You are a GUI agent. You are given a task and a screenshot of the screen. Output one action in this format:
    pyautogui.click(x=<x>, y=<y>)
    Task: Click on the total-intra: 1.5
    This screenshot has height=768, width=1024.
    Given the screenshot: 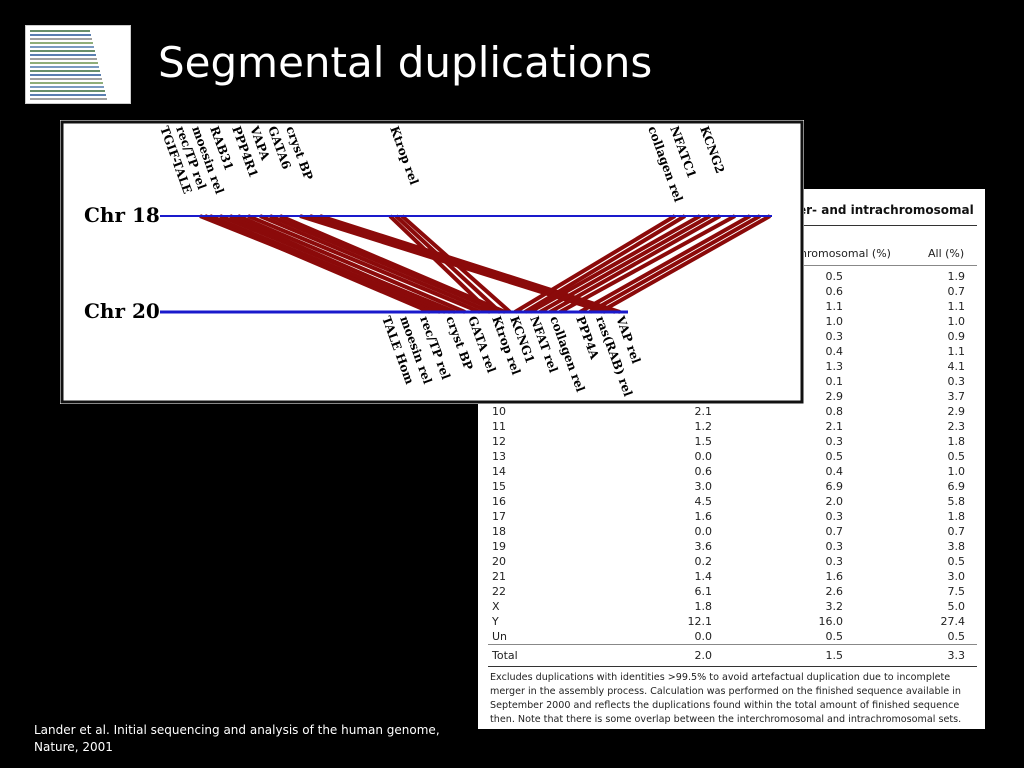 What is the action you would take?
    pyautogui.click(x=834, y=655)
    